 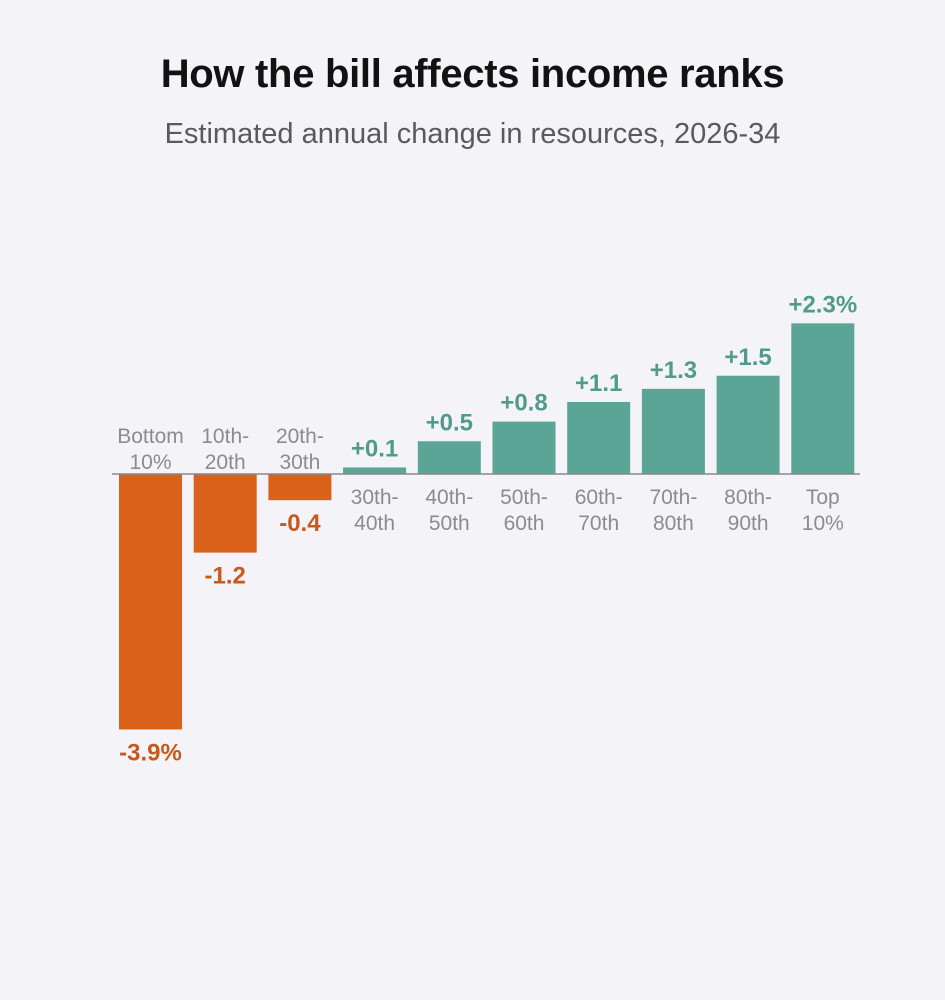 I want to click on category-label-4-line-0: 40th-, so click(x=449, y=497).